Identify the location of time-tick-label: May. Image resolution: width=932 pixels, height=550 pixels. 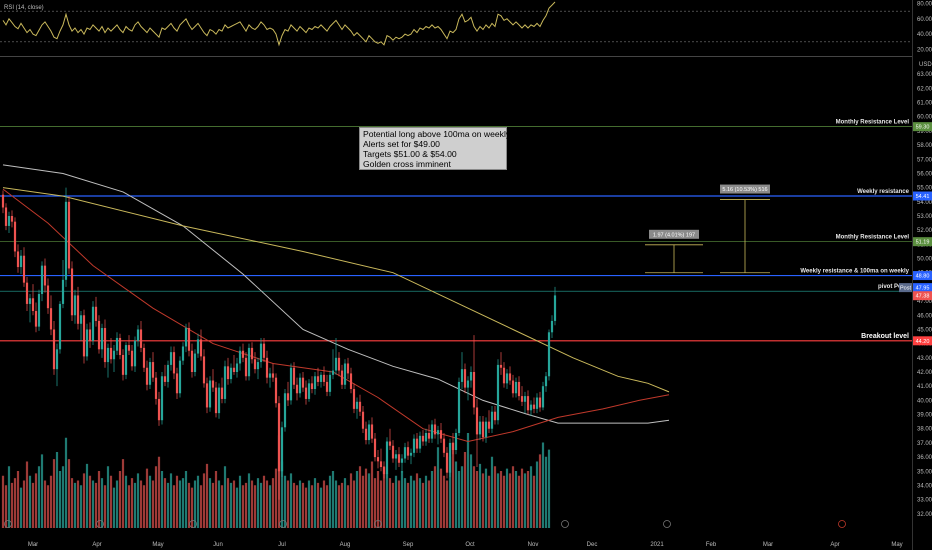
(896, 545).